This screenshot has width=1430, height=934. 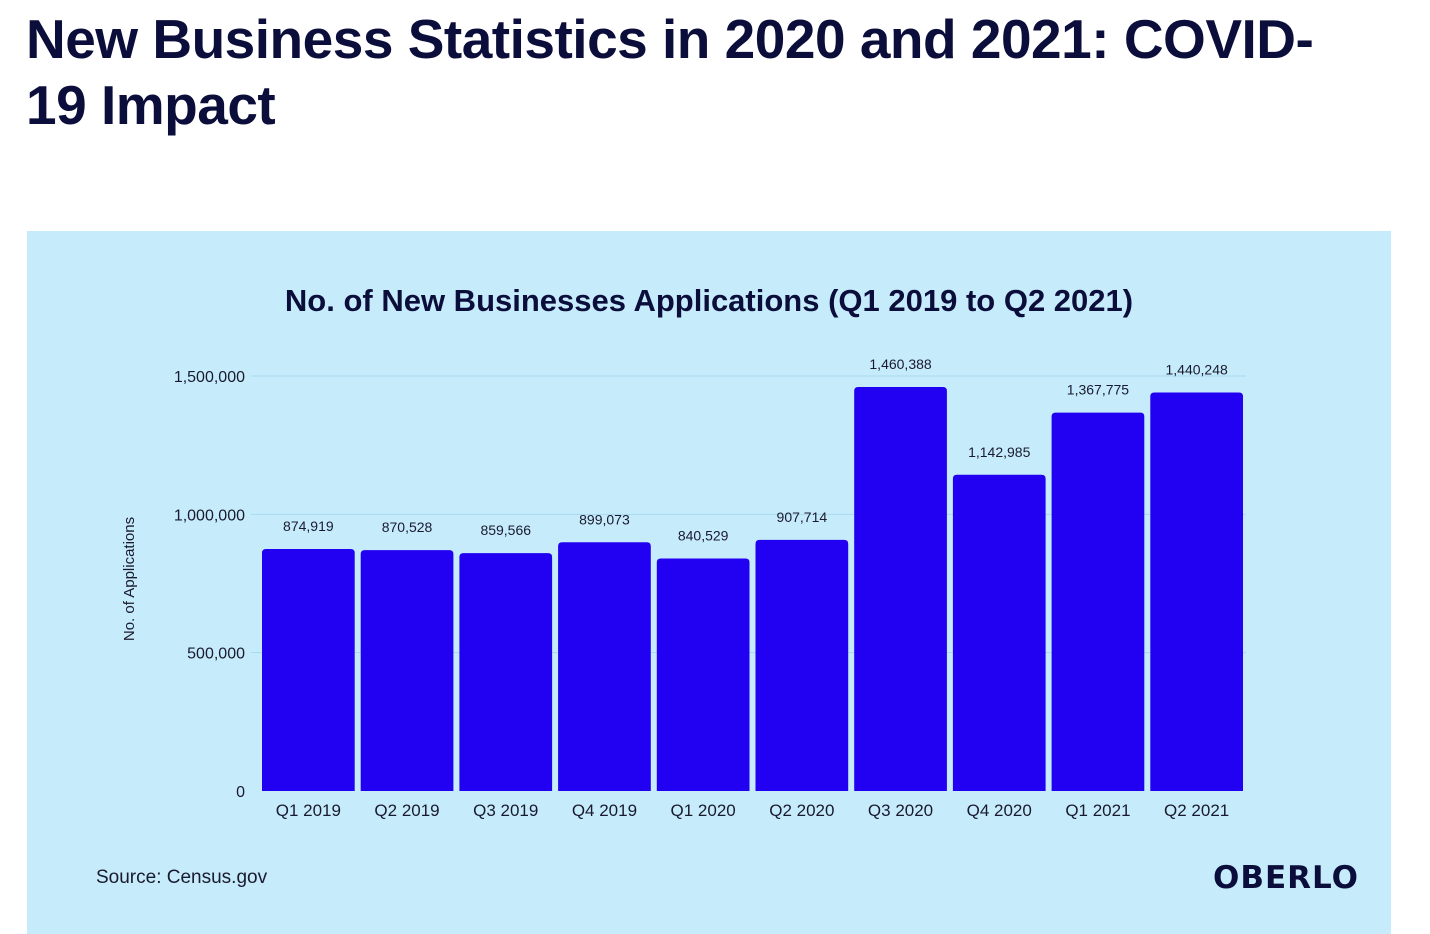 I want to click on y-tick-label: 500,000, so click(x=216, y=654).